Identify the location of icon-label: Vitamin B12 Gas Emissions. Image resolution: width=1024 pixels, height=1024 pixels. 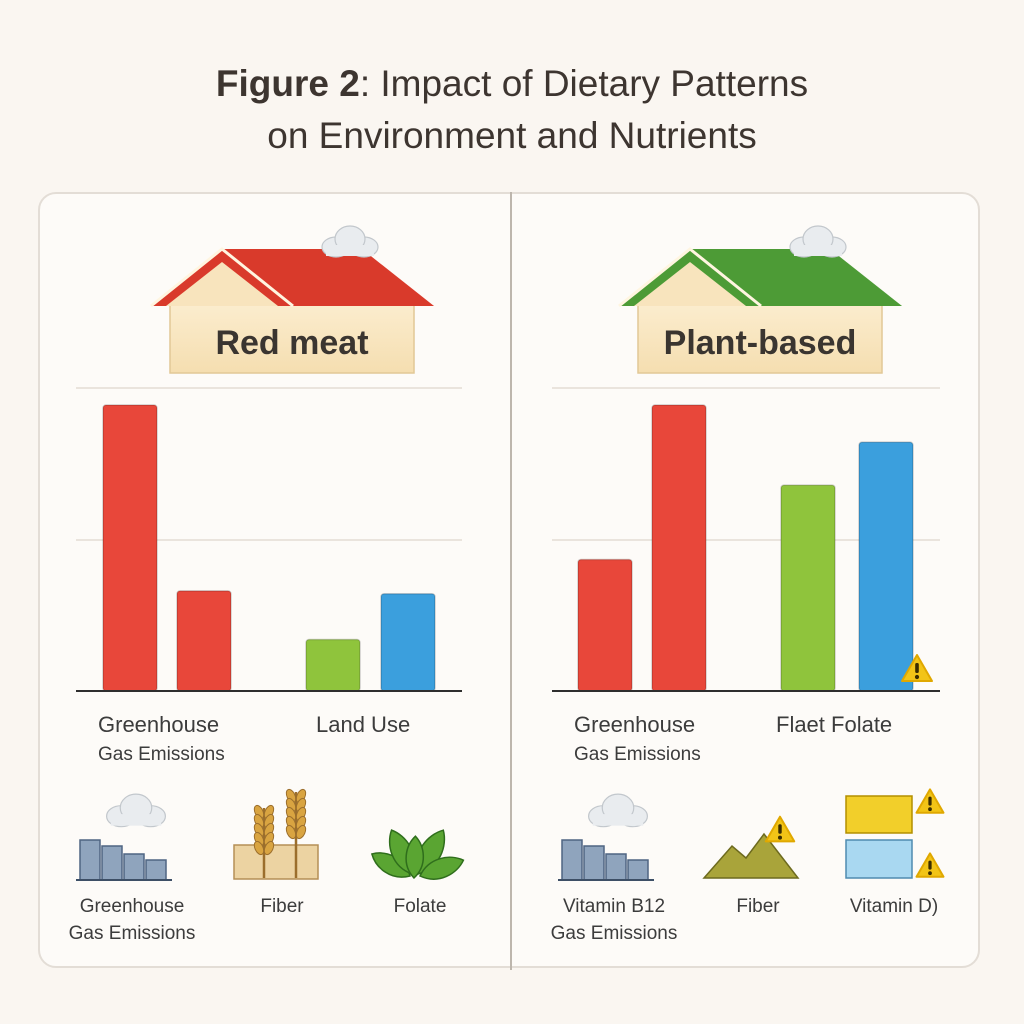
(614, 920).